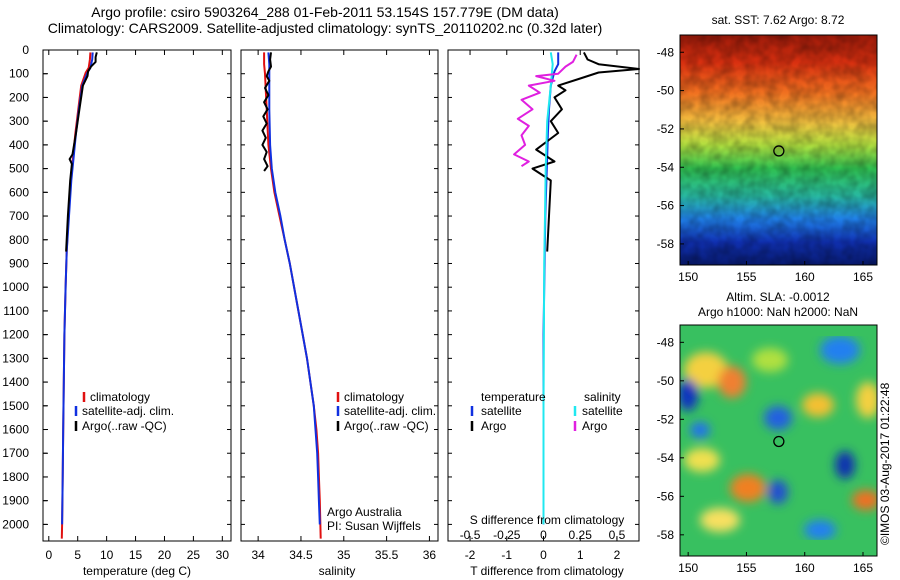 The height and width of the screenshot is (580, 900). I want to click on x-top-tick-label: -0.25, so click(507, 535).